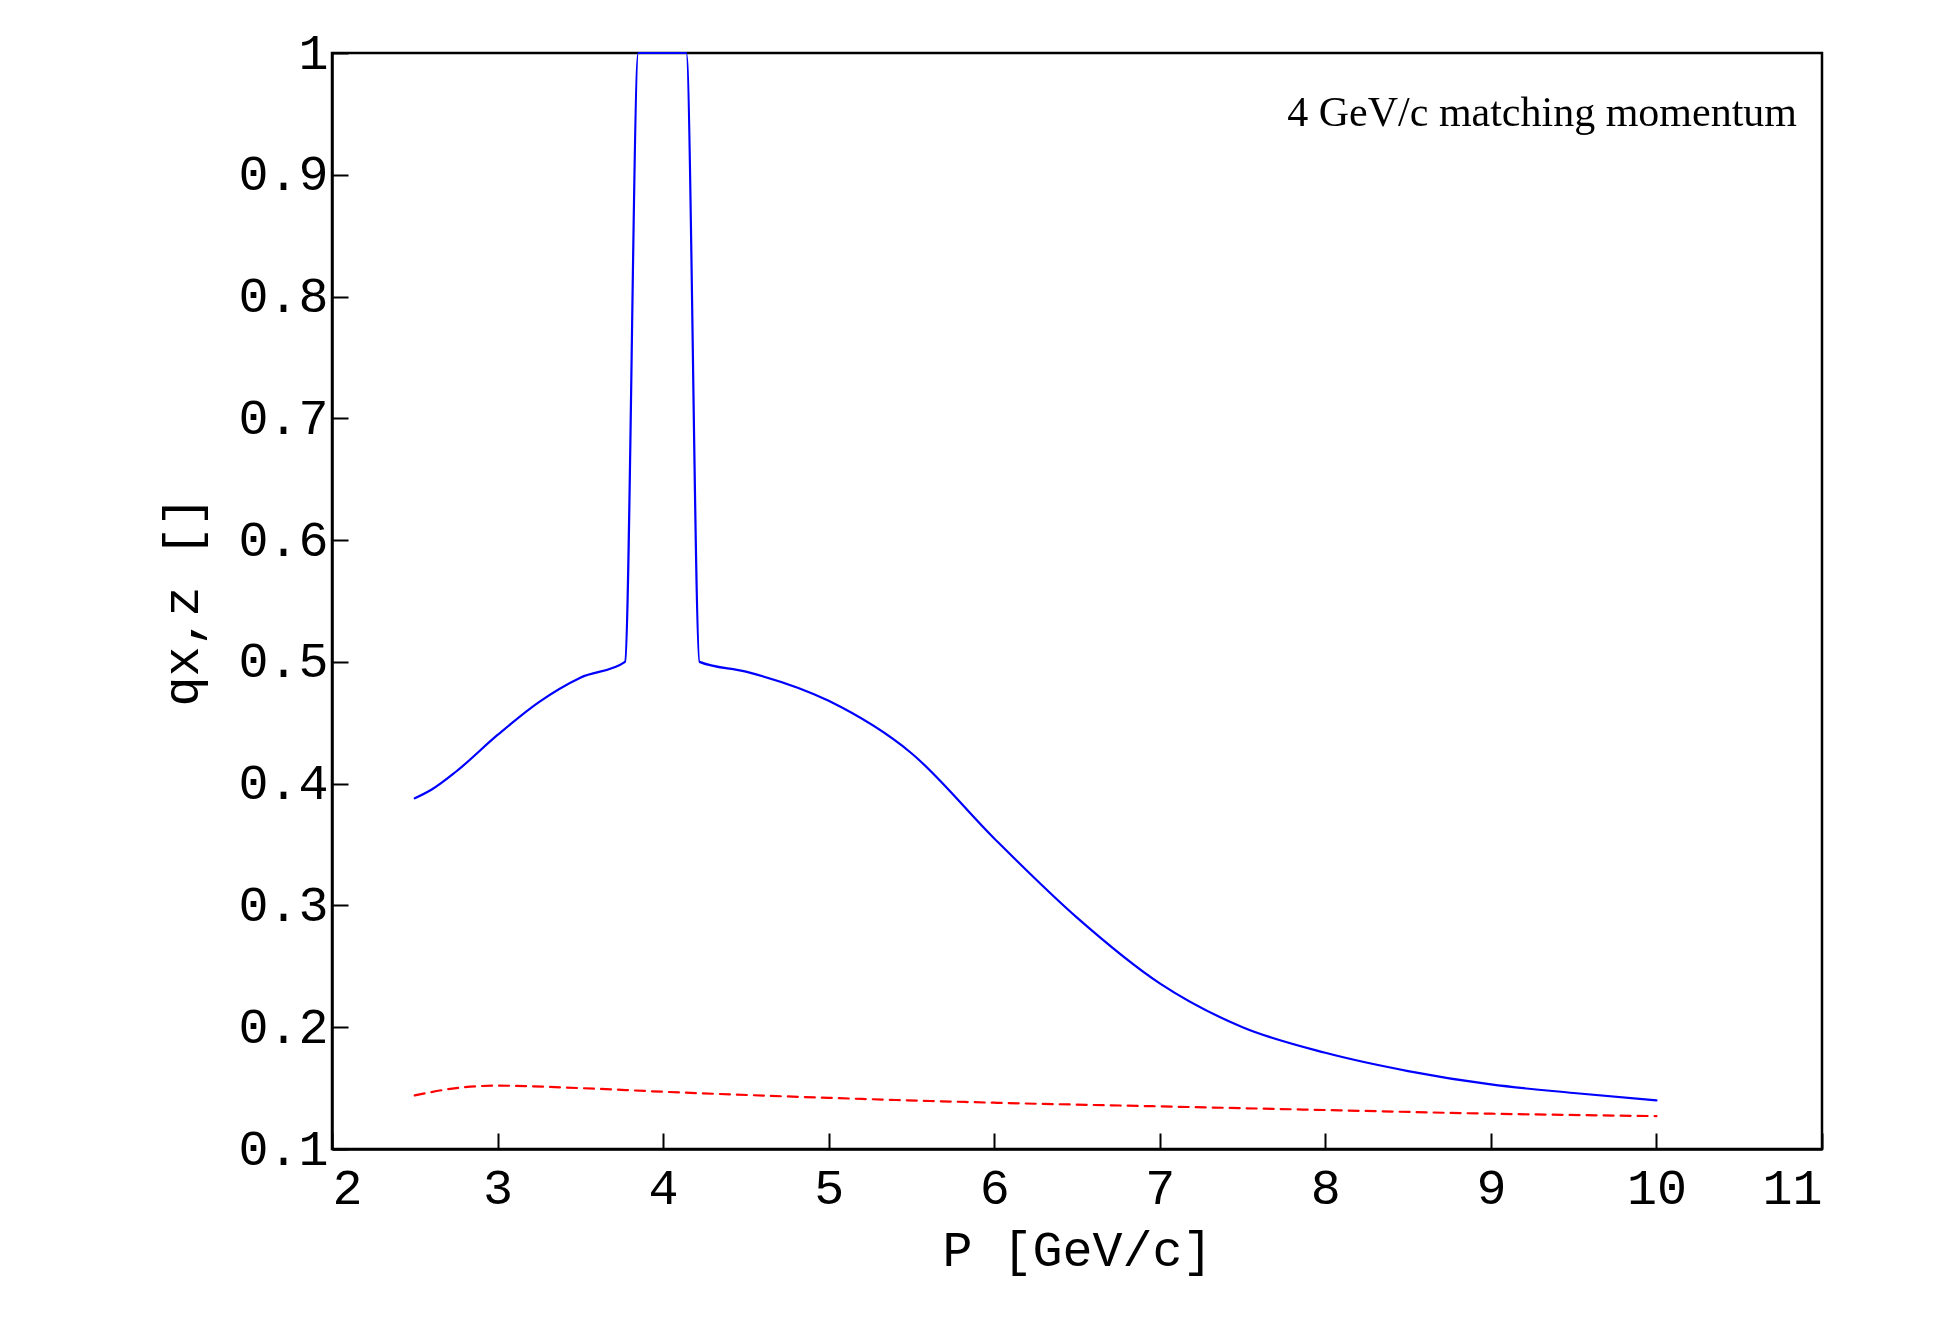 The image size is (1948, 1325). What do you see at coordinates (1325, 1190) in the screenshot?
I see `x-tick-label: 8` at bounding box center [1325, 1190].